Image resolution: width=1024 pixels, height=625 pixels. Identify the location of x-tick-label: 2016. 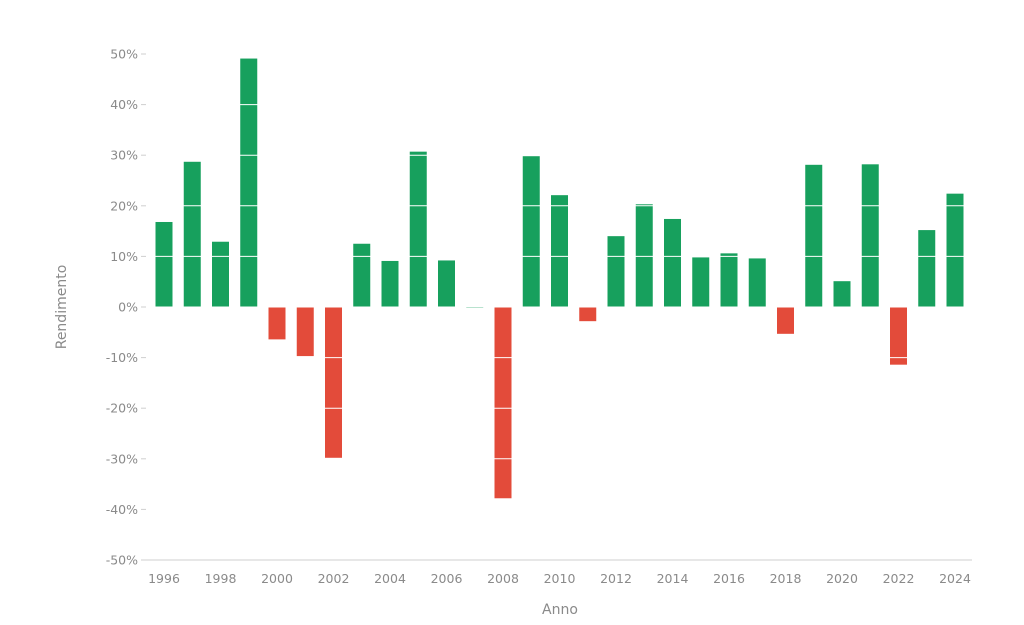
(729, 578).